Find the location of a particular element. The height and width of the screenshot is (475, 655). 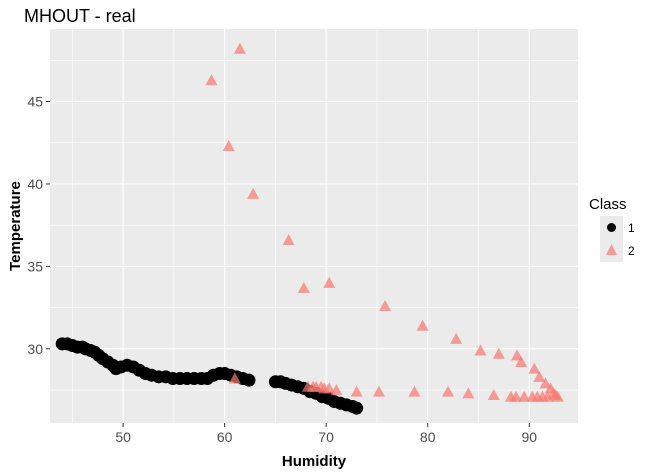

x-tick-label: 60 is located at coordinates (225, 437).